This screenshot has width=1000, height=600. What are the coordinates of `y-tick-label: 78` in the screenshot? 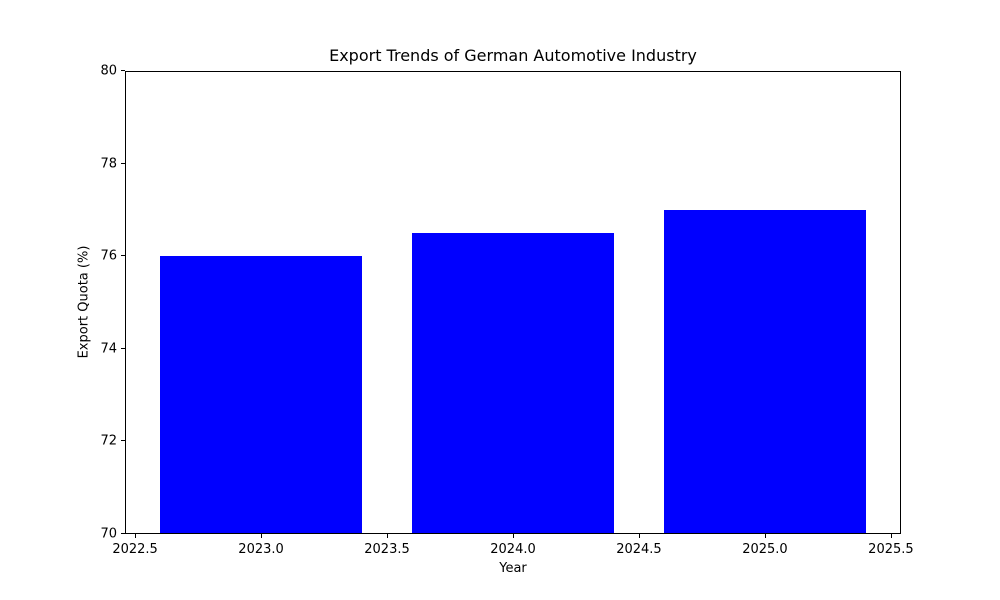 It's located at (108, 164).